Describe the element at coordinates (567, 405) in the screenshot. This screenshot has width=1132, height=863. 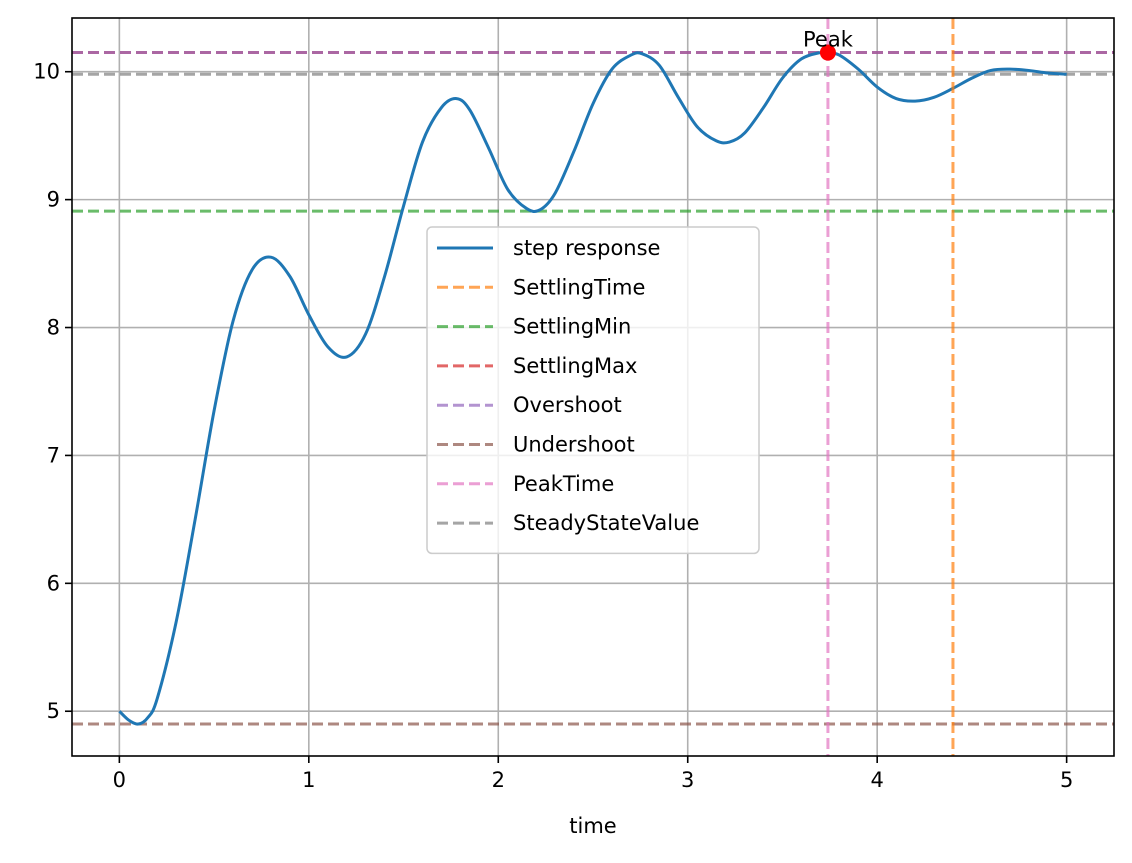
I see `legend-label-overshoot: Overshoot` at that location.